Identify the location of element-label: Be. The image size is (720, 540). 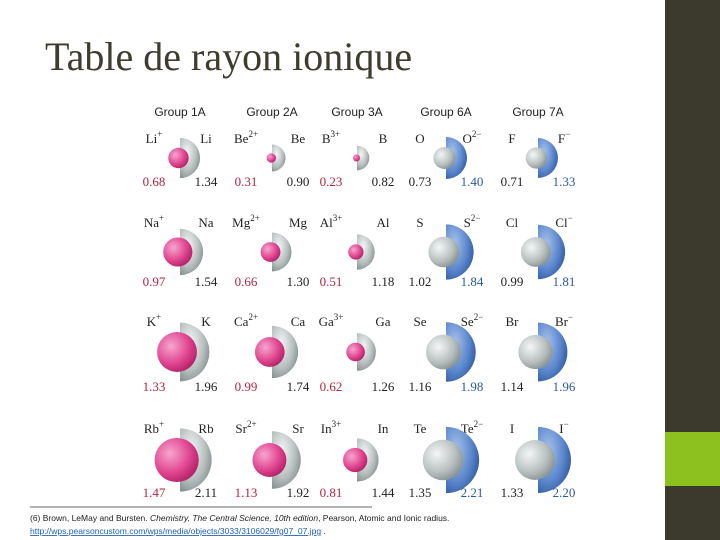
(298, 138).